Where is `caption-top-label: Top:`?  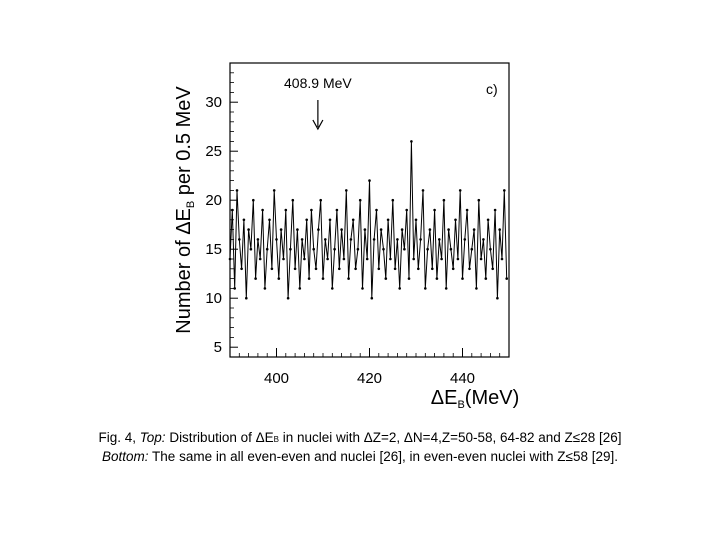
caption-top-label: Top: is located at coordinates (152, 437).